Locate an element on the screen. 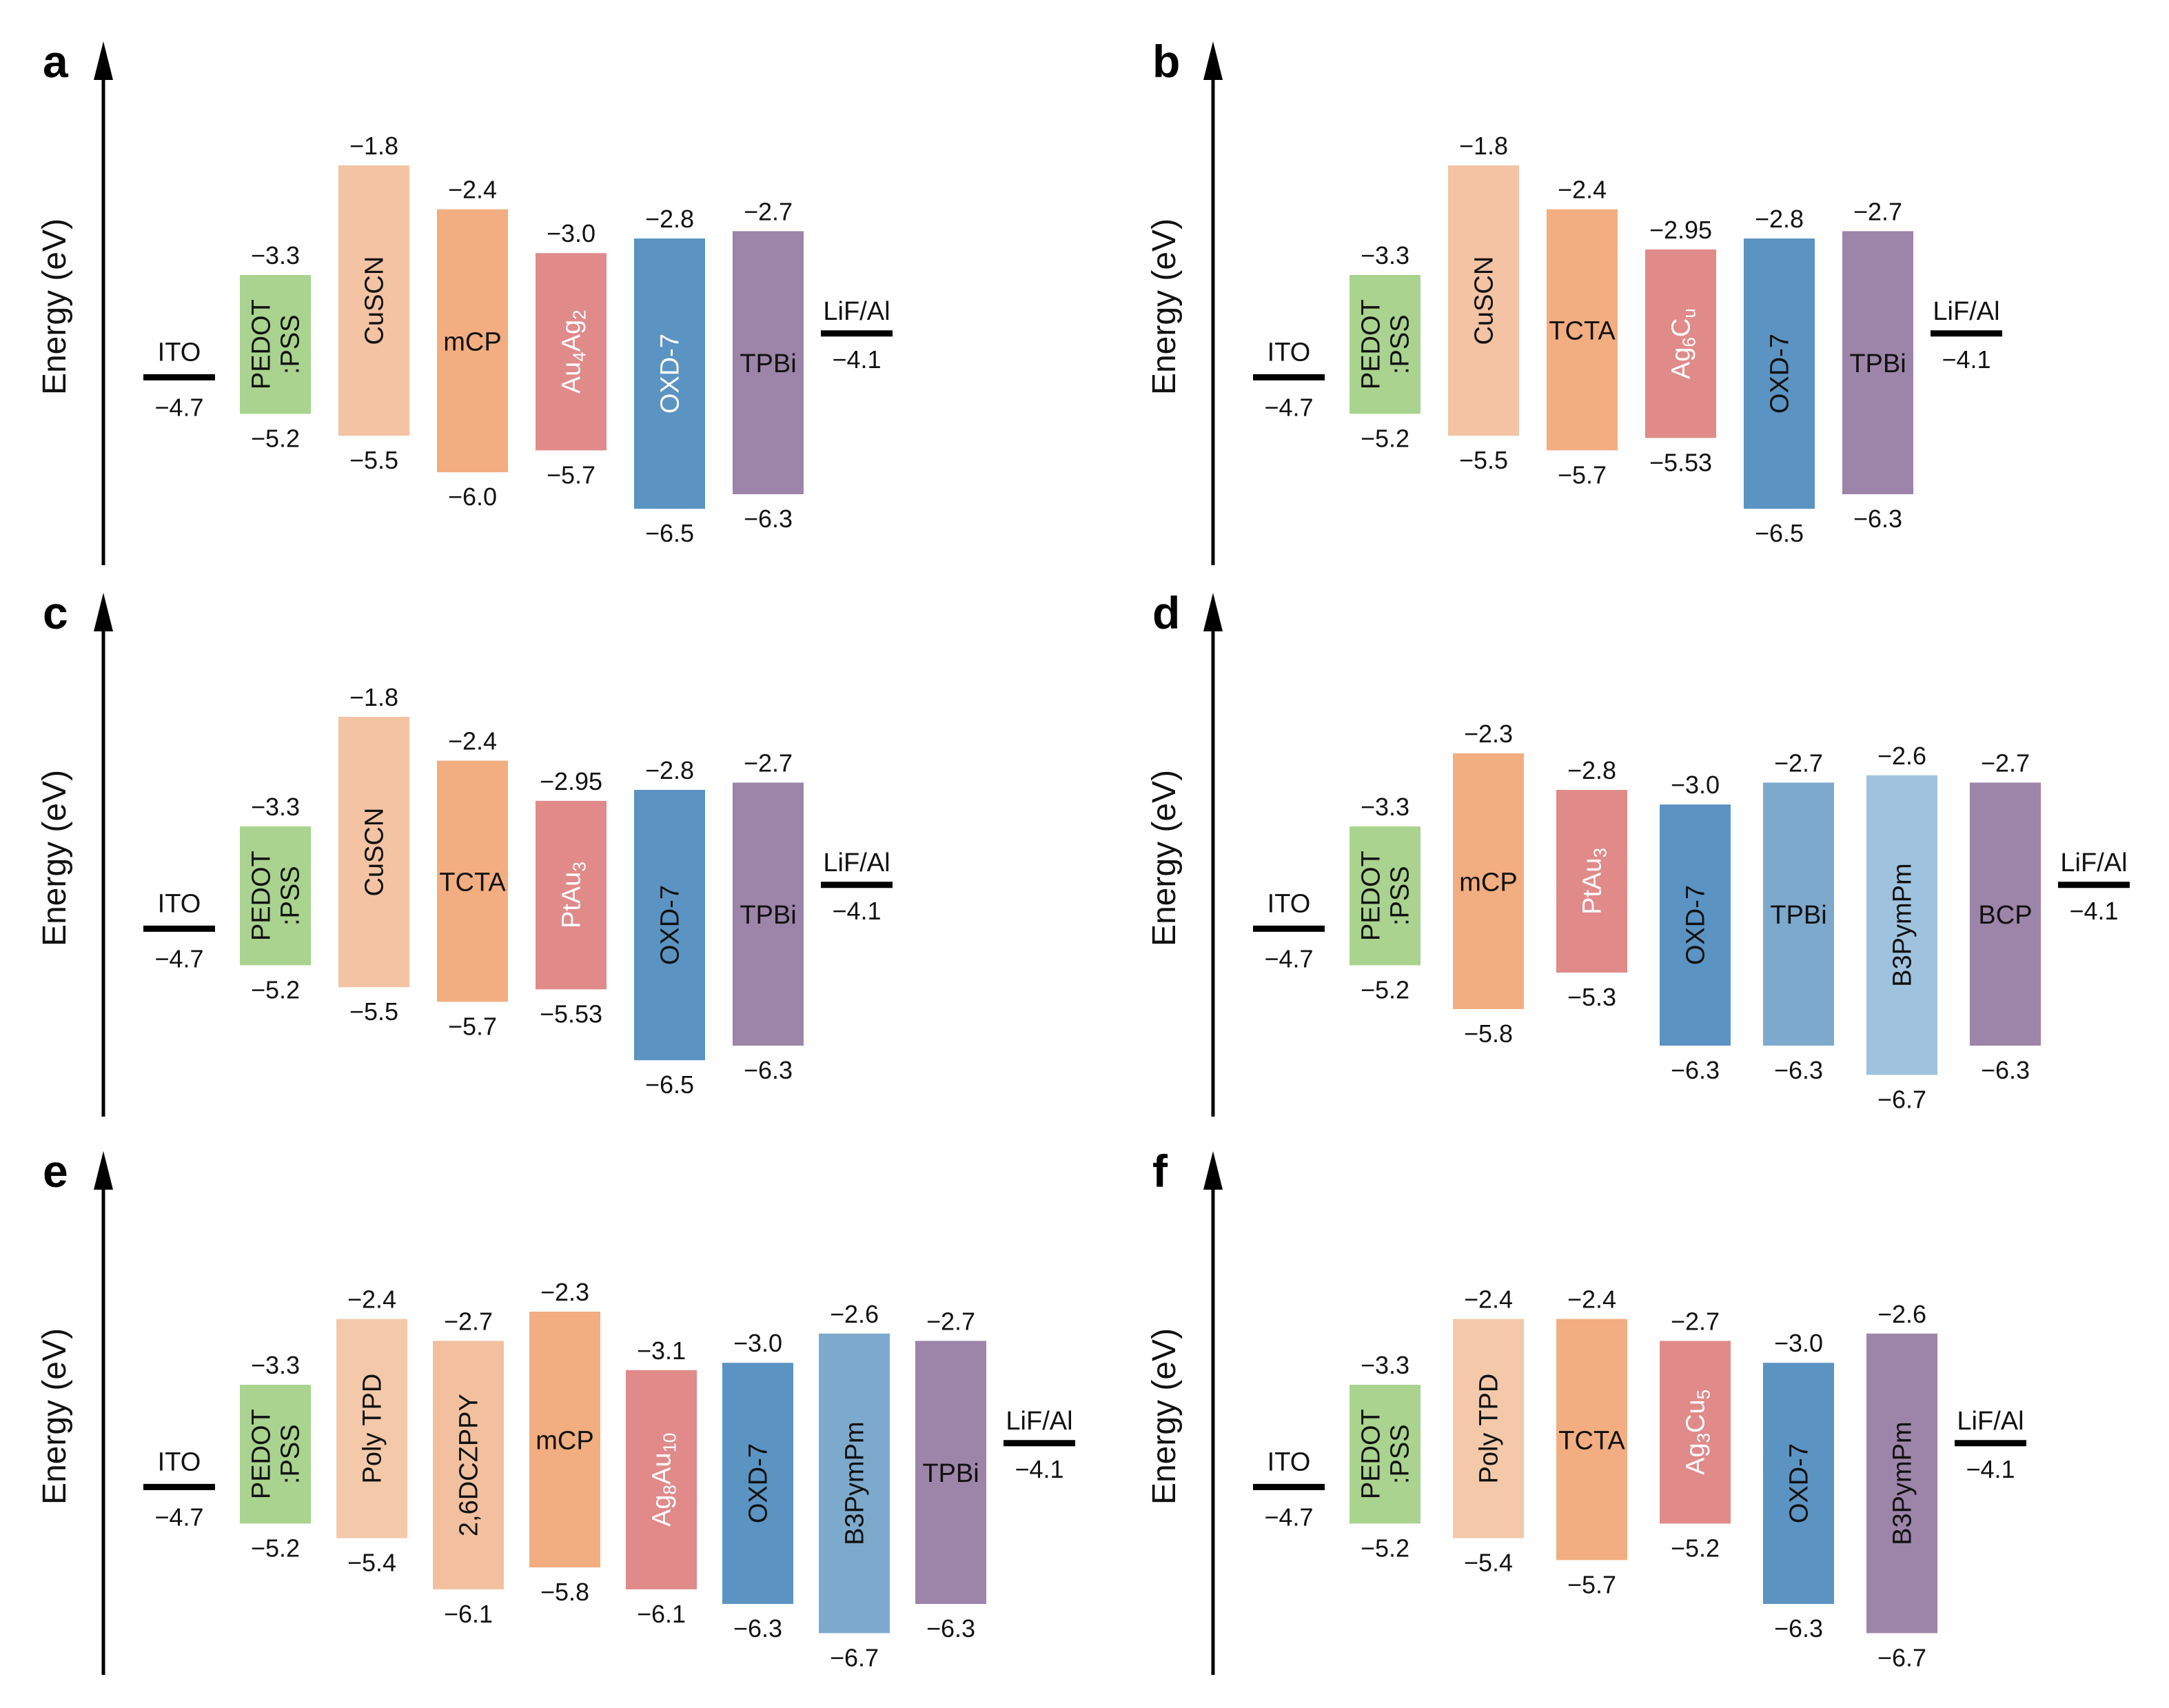  layer-name: Ag8Au10 is located at coordinates (664, 1480).